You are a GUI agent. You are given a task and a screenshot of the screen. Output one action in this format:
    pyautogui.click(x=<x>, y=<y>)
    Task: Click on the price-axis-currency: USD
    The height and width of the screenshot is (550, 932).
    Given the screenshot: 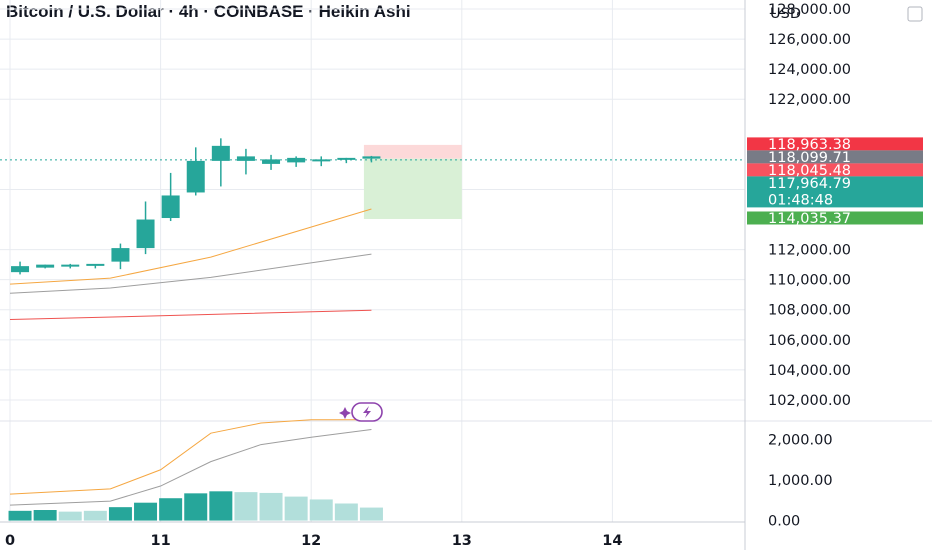 What is the action you would take?
    pyautogui.click(x=785, y=14)
    